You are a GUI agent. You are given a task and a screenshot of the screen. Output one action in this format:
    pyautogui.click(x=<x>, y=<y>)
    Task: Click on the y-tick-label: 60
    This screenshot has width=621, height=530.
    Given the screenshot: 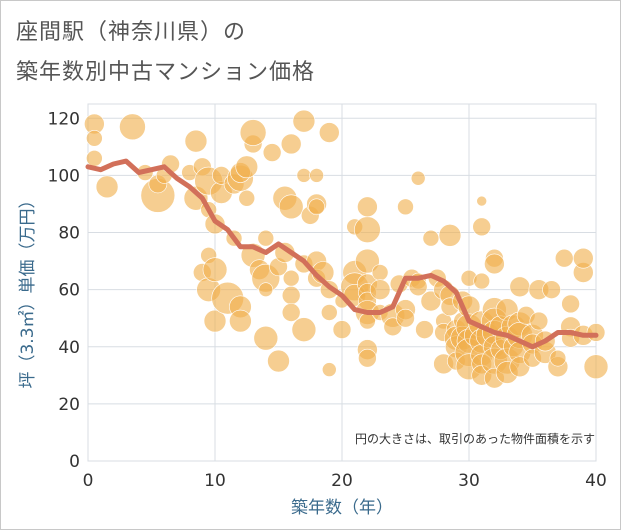 What is the action you would take?
    pyautogui.click(x=69, y=291)
    